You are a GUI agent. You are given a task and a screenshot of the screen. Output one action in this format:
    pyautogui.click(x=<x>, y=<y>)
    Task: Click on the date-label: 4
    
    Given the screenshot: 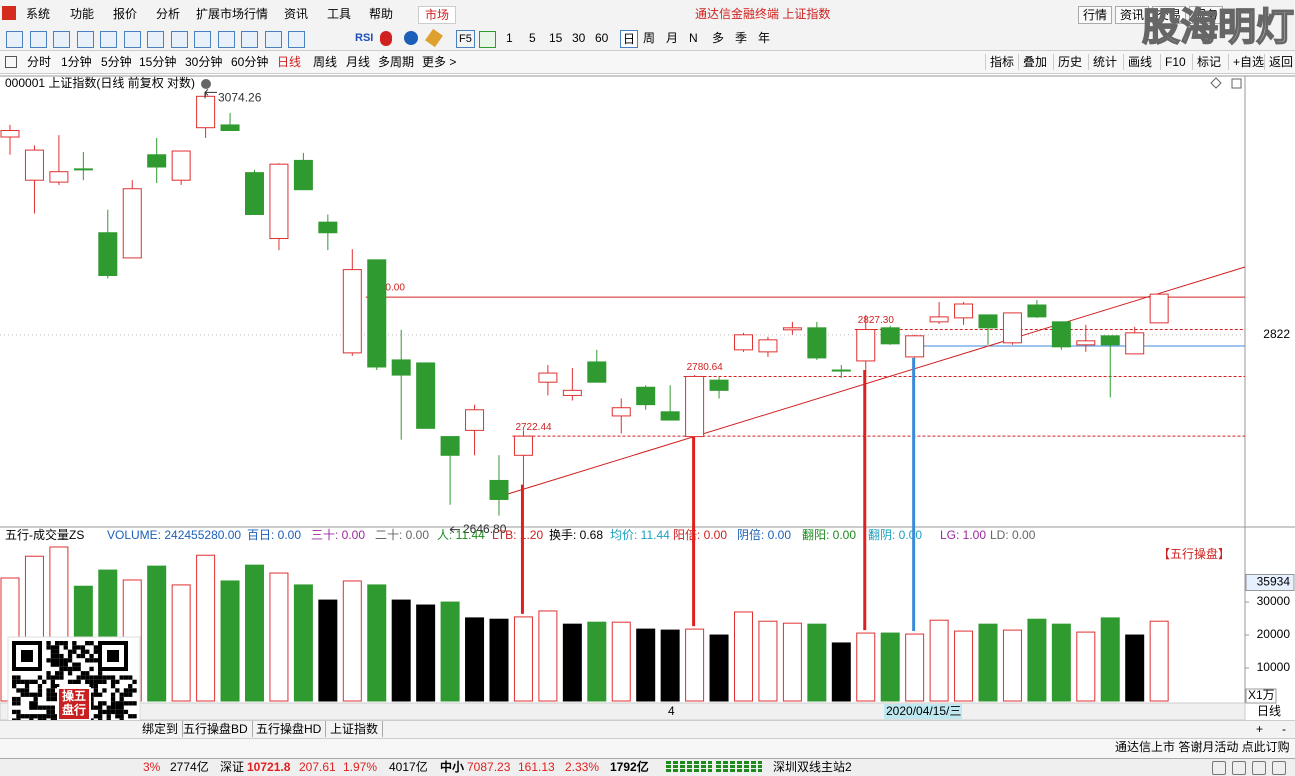 What is the action you would take?
    pyautogui.click(x=671, y=711)
    